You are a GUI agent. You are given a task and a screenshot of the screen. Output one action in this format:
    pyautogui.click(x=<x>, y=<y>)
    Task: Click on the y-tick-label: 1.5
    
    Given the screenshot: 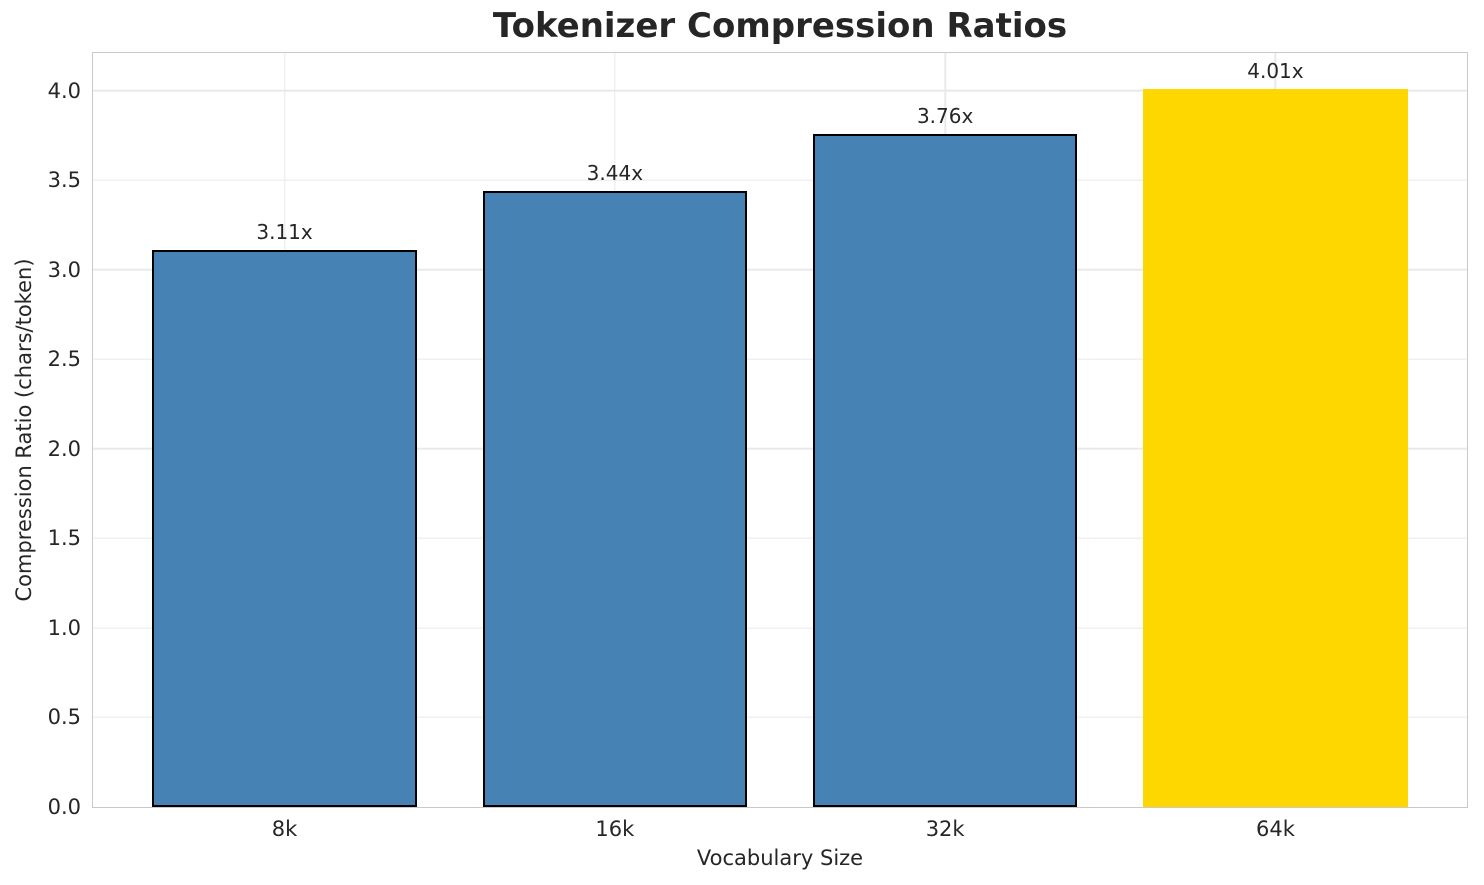 What is the action you would take?
    pyautogui.click(x=64, y=538)
    